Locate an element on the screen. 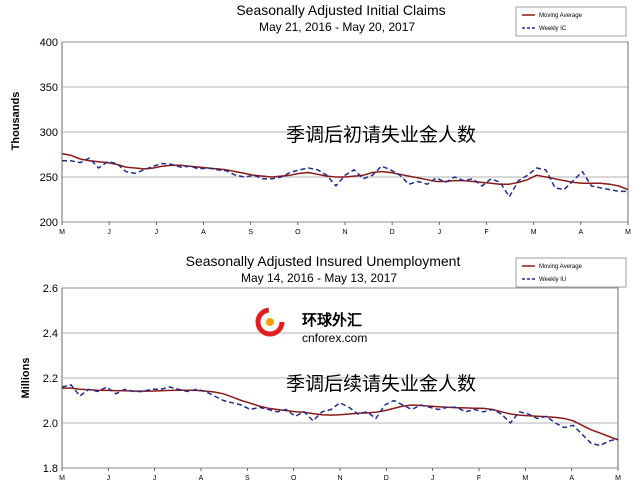 The width and height of the screenshot is (636, 487). y-tick-label: 200 is located at coordinates (49, 223).